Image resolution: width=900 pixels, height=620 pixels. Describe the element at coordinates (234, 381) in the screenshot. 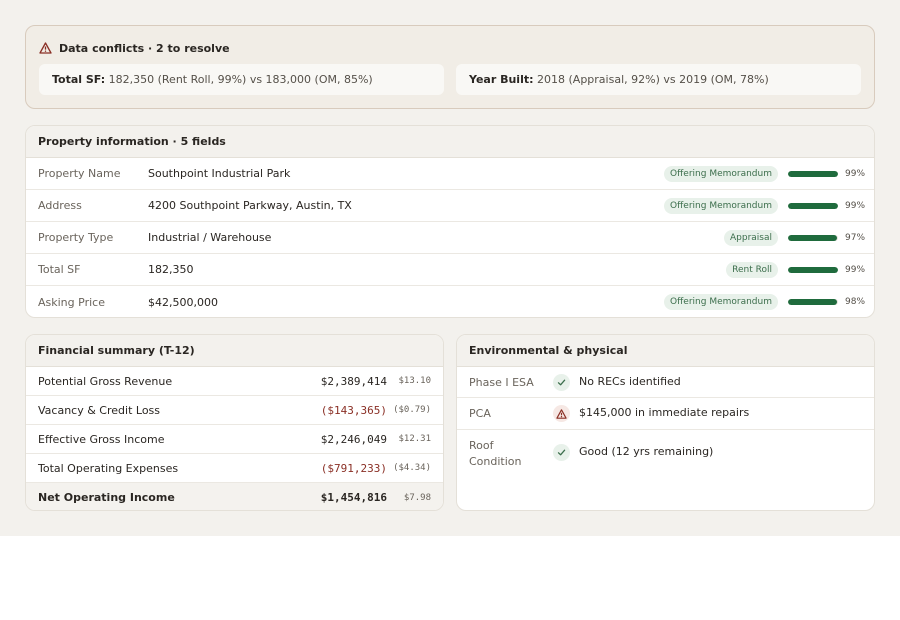

I see `financial-row: Potential Gross Revenue $2,389,414 $13.10` at that location.